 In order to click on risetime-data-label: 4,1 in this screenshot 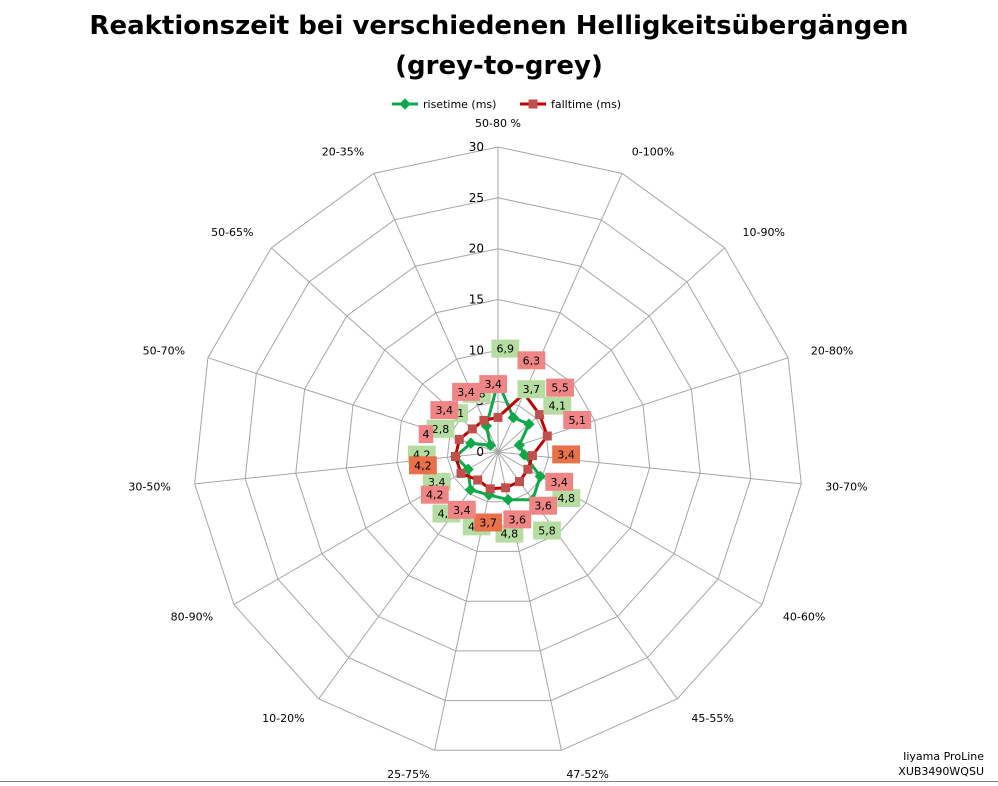, I will do `click(557, 405)`.